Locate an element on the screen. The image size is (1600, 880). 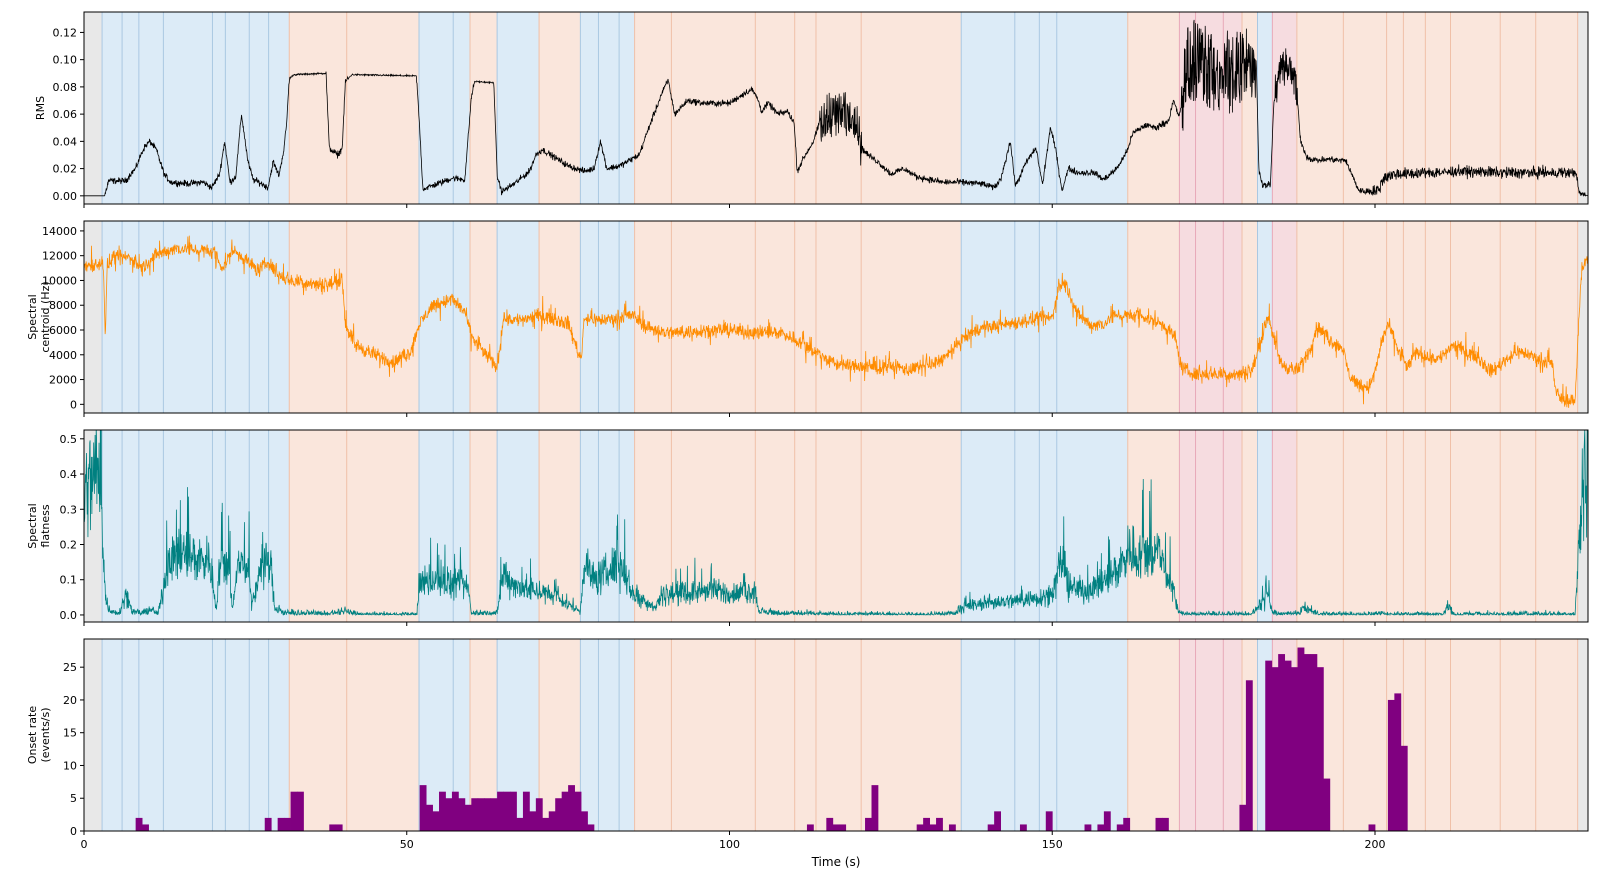
y-tick-label: 0.1 is located at coordinates (69, 580).